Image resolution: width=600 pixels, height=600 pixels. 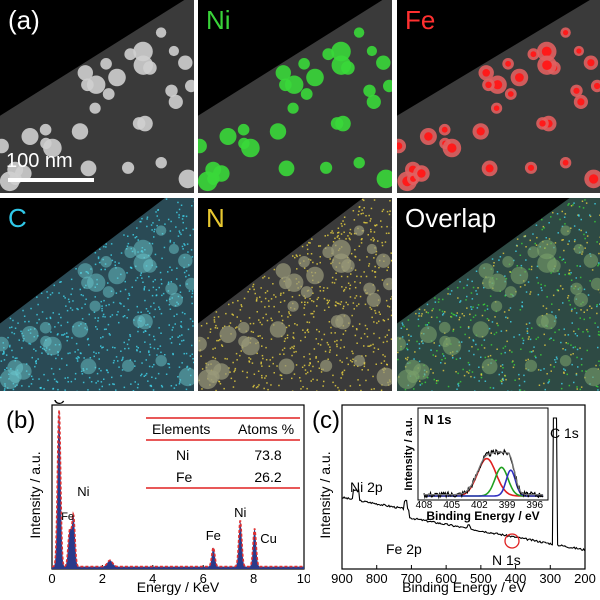 What do you see at coordinates (498, 294) in the screenshot?
I see `overlap-map-tile: Overlap` at bounding box center [498, 294].